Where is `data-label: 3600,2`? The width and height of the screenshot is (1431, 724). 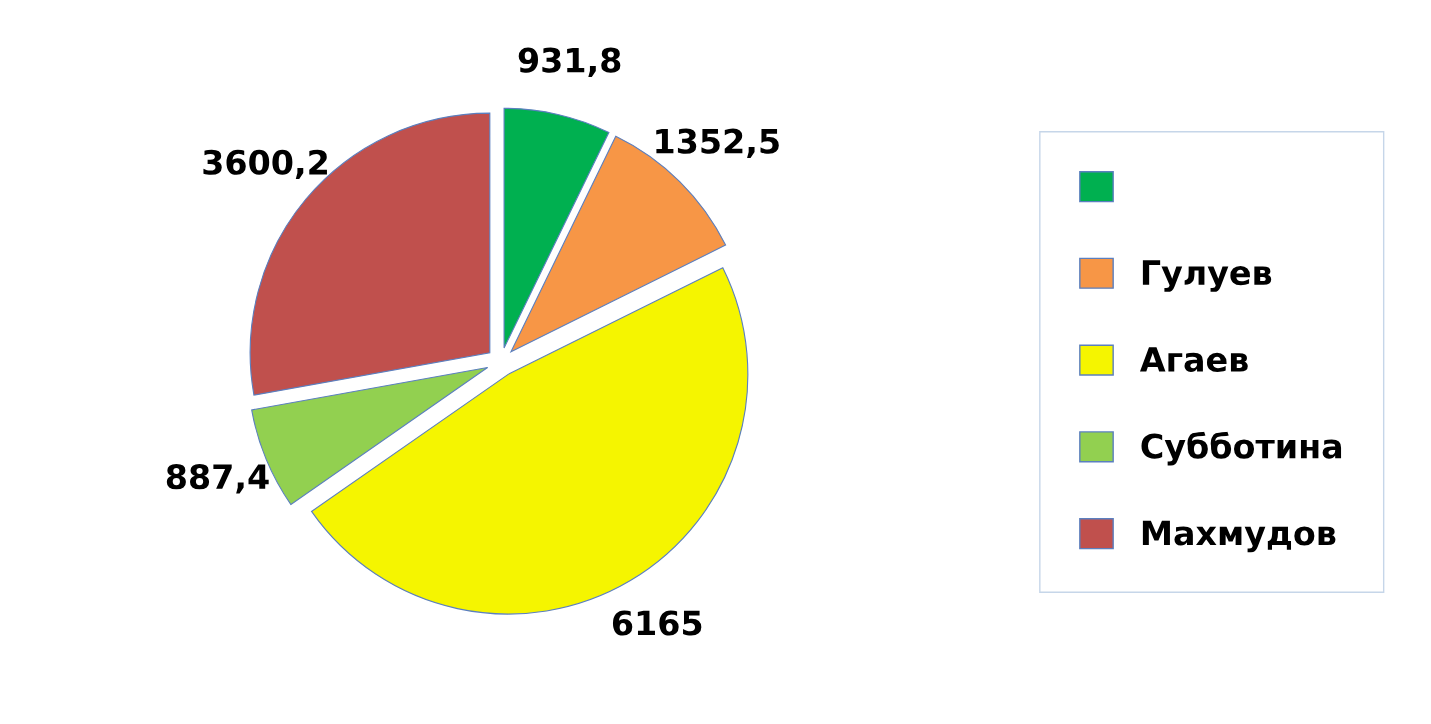 data-label: 3600,2 is located at coordinates (265, 164).